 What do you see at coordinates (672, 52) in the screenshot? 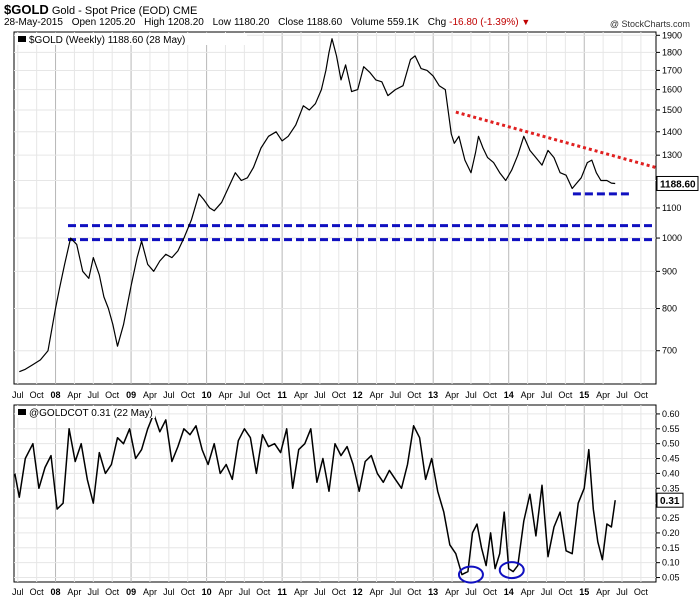
I see `price-ytick-label: 1800` at bounding box center [672, 52].